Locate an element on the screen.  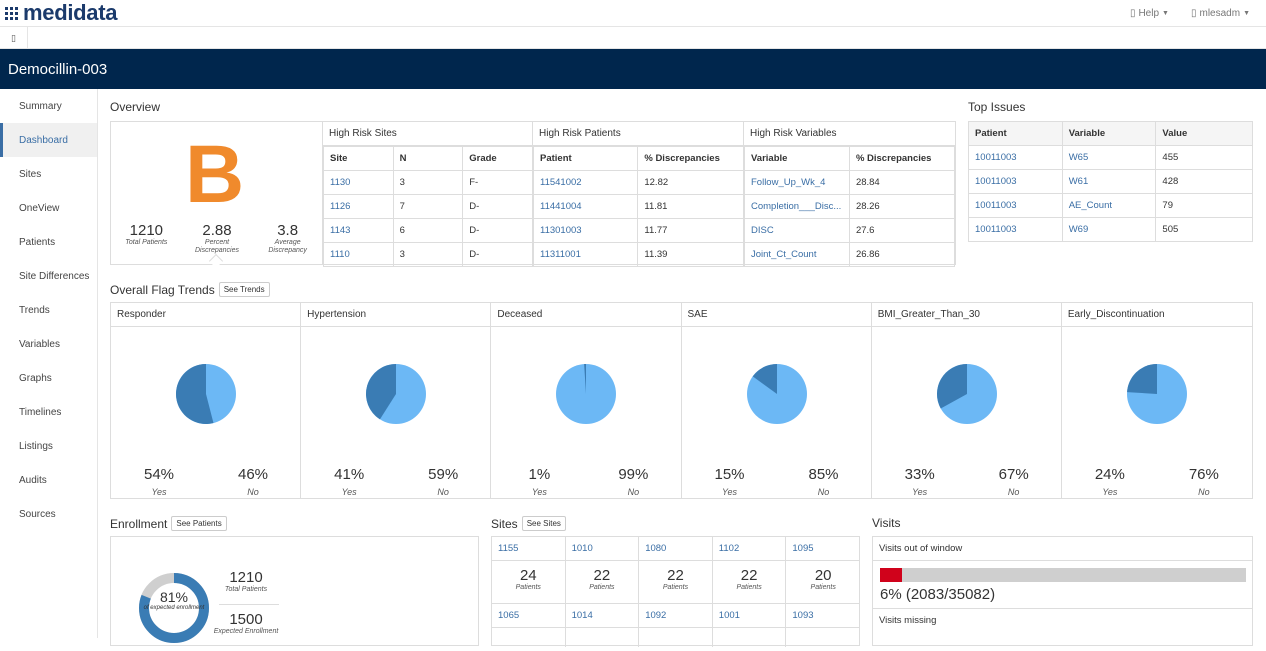
table-row: 1143 6 D- is located at coordinates (428, 230).